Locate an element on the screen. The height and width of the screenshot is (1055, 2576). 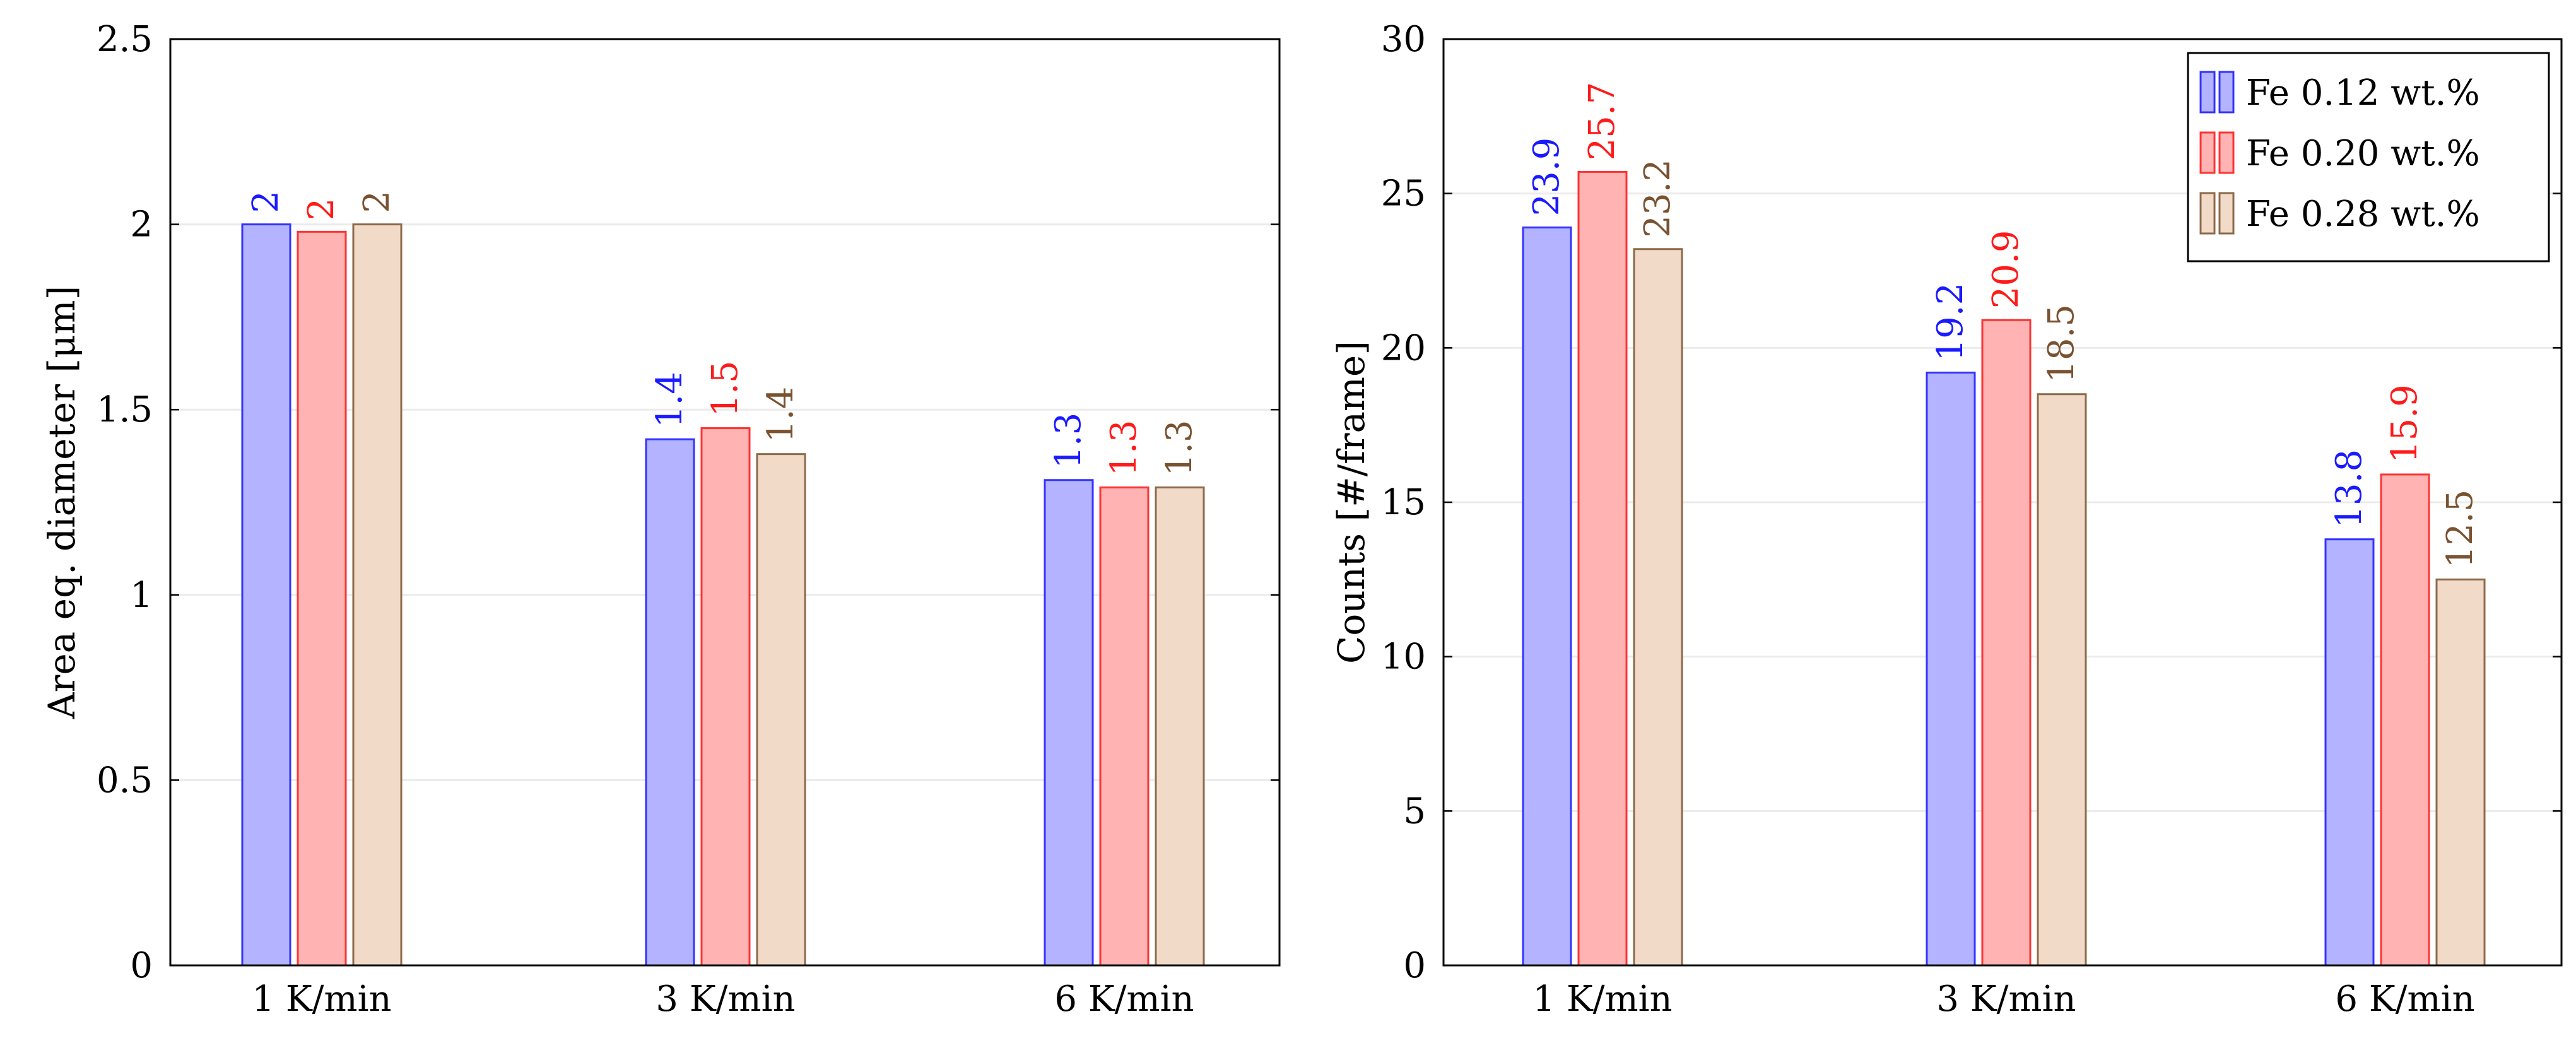
data-label: 18.5 is located at coordinates (2061, 343).